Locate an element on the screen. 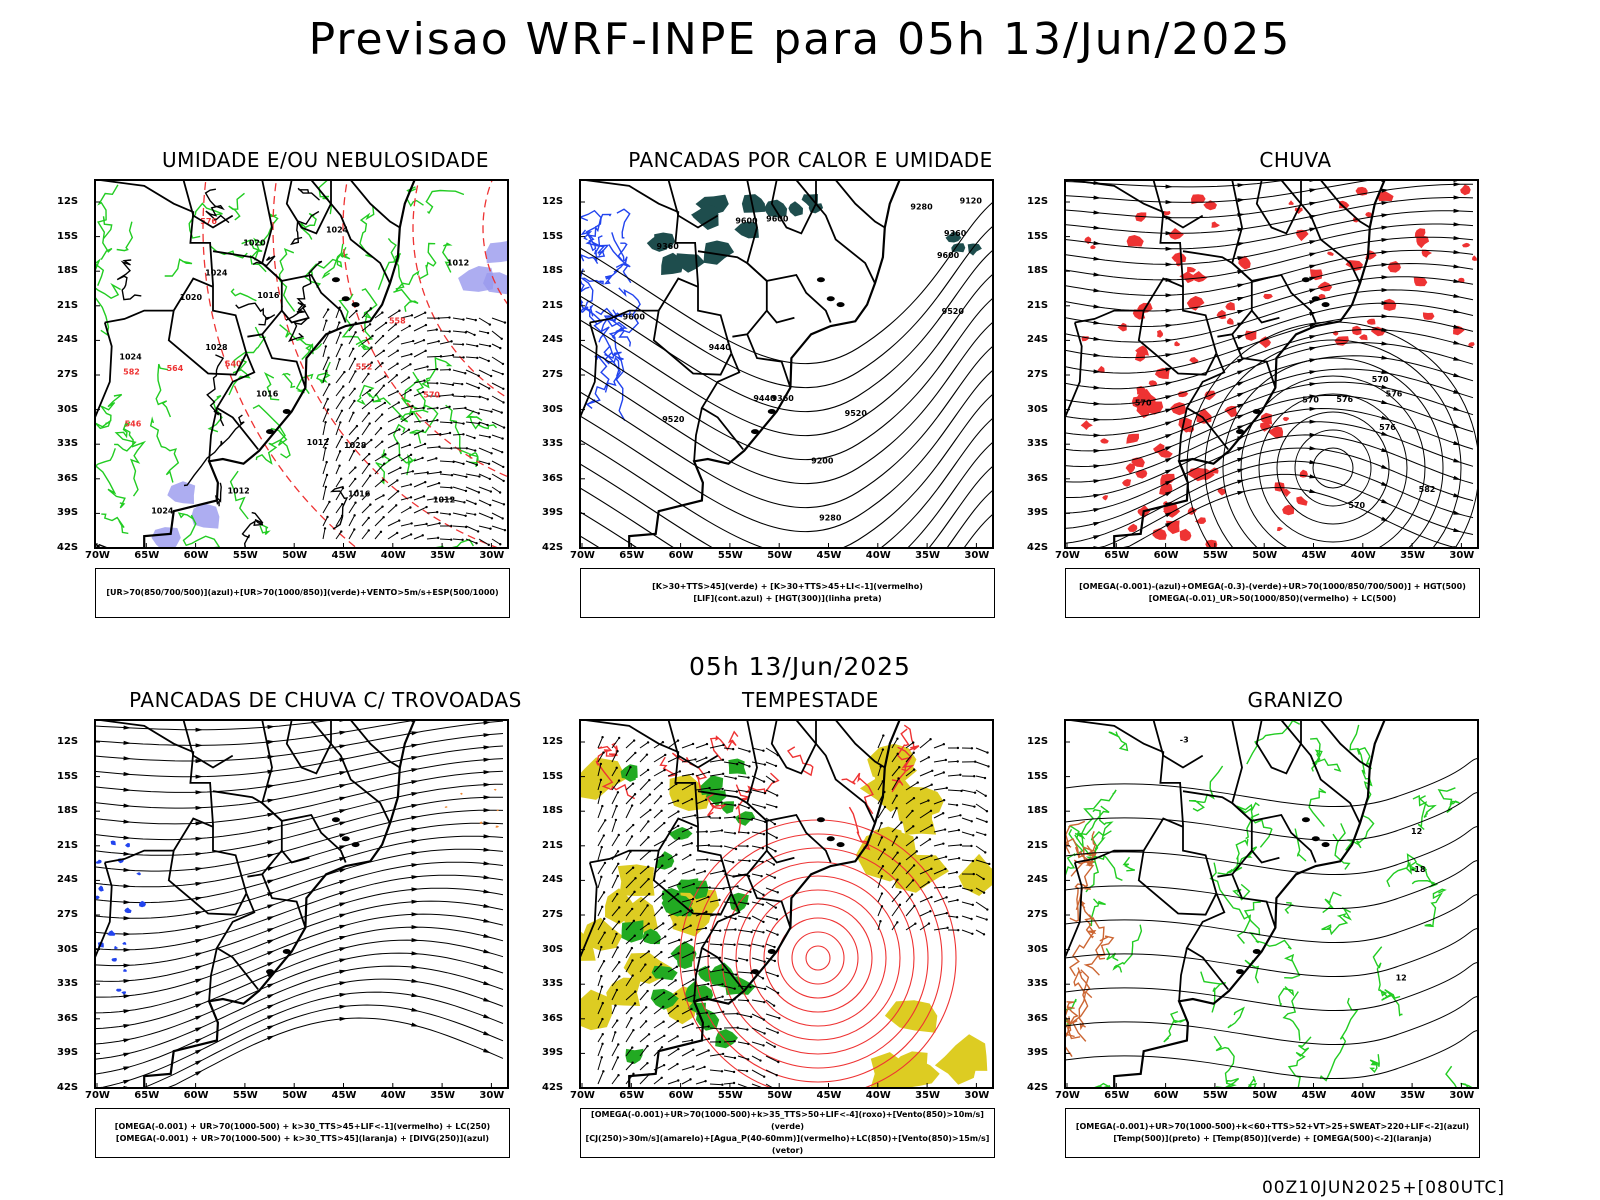  lon-tick-label: 55W is located at coordinates (245, 555).